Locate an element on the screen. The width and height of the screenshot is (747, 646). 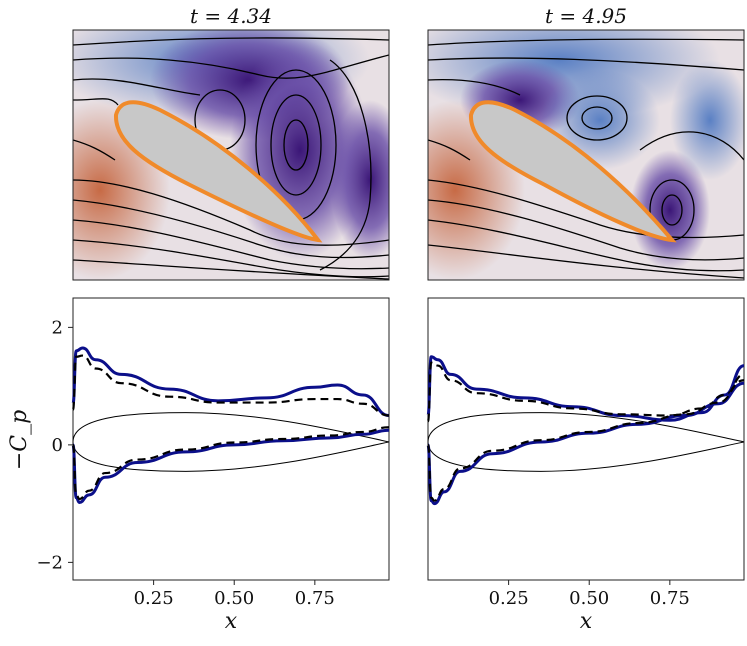
panel-title-left: t = 4.34 is located at coordinates (231, 16).